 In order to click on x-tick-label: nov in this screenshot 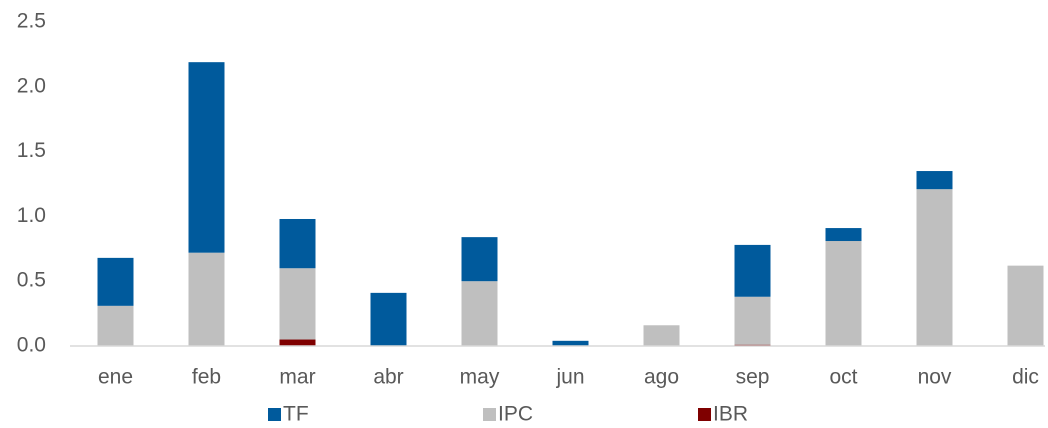, I will do `click(935, 377)`.